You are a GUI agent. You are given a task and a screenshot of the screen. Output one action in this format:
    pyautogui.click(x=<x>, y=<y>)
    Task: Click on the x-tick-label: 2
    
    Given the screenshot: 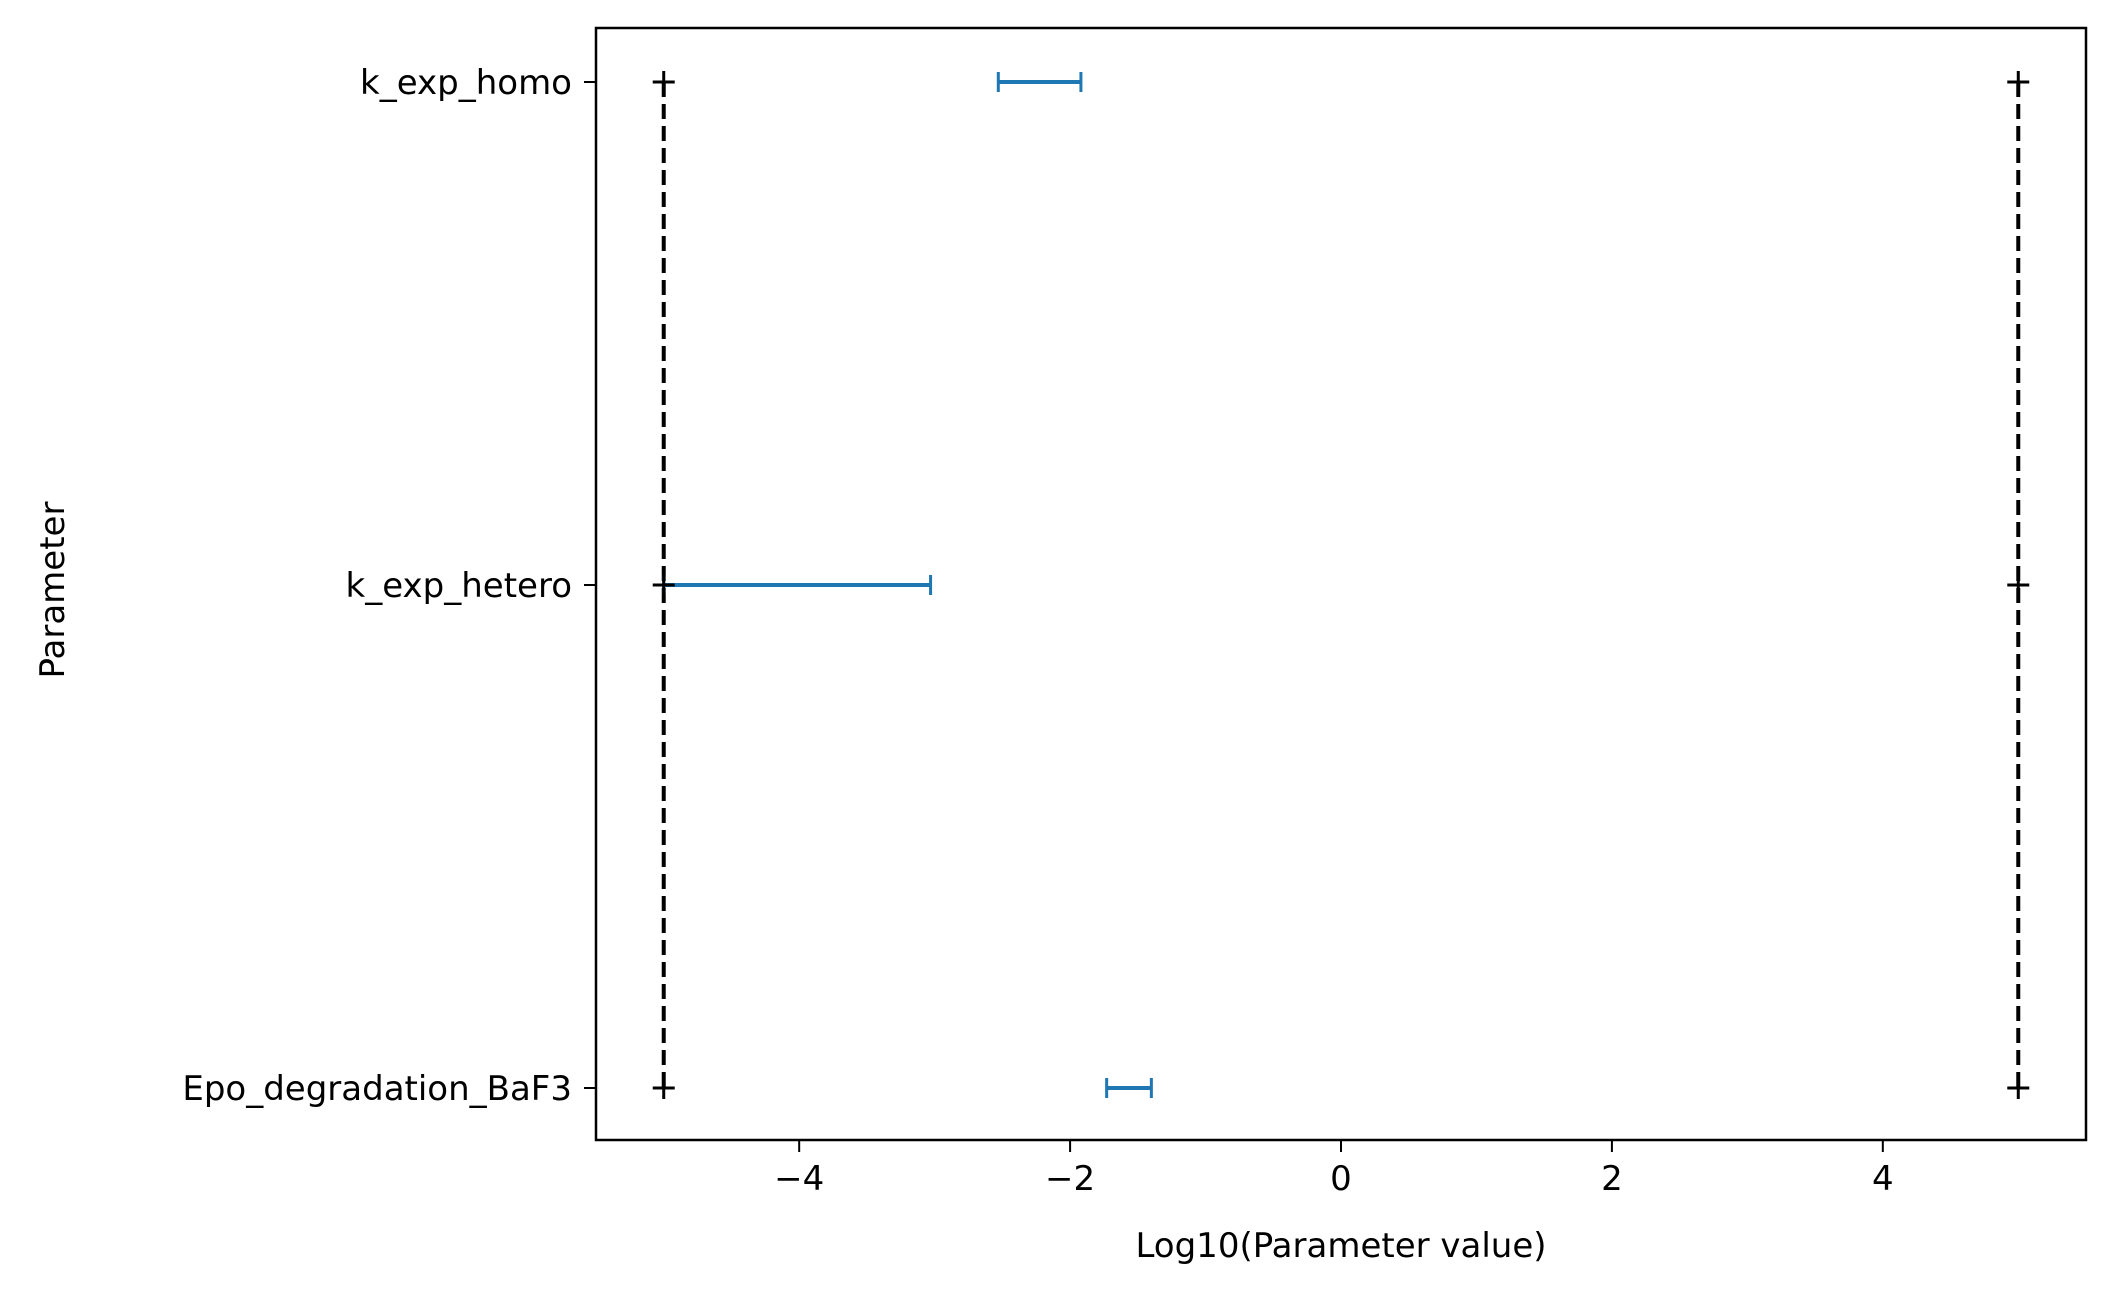 What is the action you would take?
    pyautogui.click(x=1612, y=1179)
    